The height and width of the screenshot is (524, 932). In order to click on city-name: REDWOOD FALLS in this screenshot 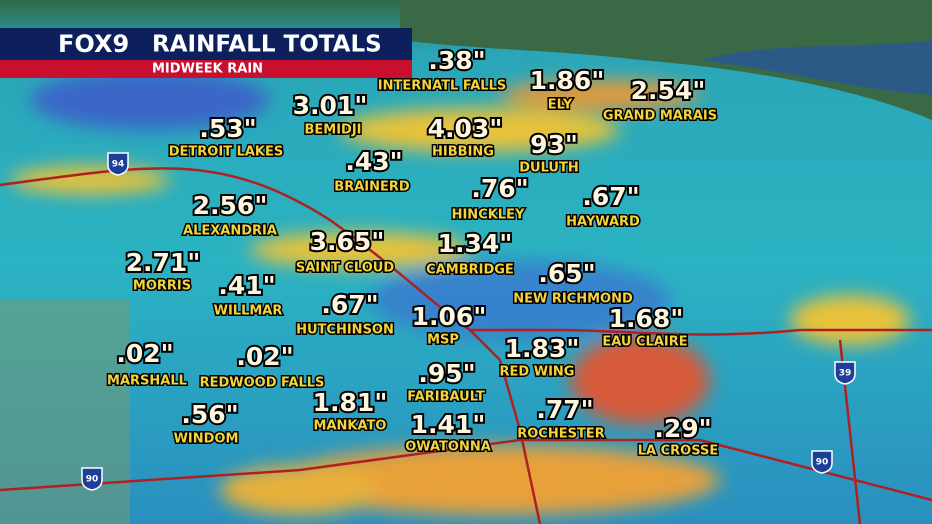, I will do `click(262, 383)`.